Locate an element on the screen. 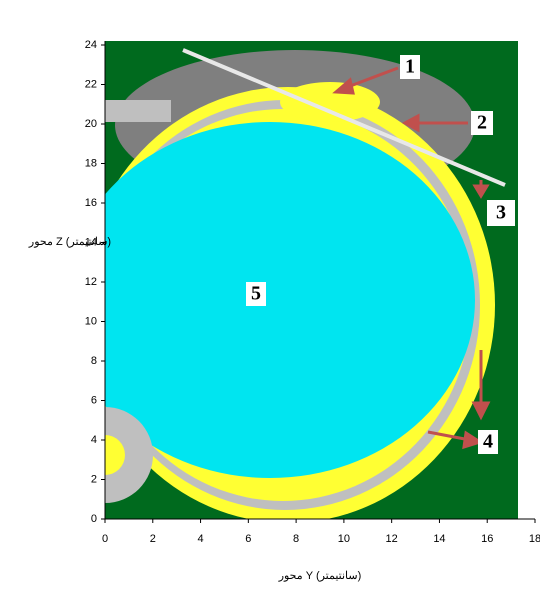 The height and width of the screenshot is (591, 540). x-tick-label: 16 is located at coordinates (487, 539).